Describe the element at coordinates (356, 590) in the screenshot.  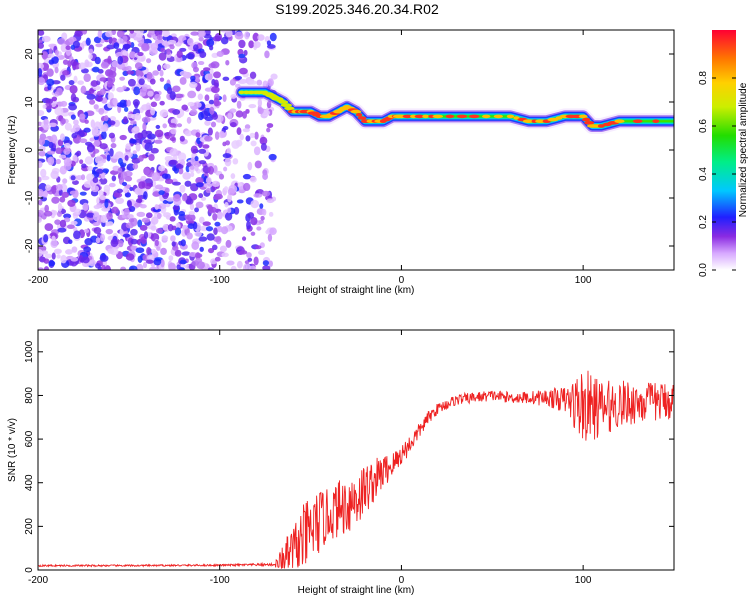
I see `snr-x-label: Height of straight line (km)` at that location.